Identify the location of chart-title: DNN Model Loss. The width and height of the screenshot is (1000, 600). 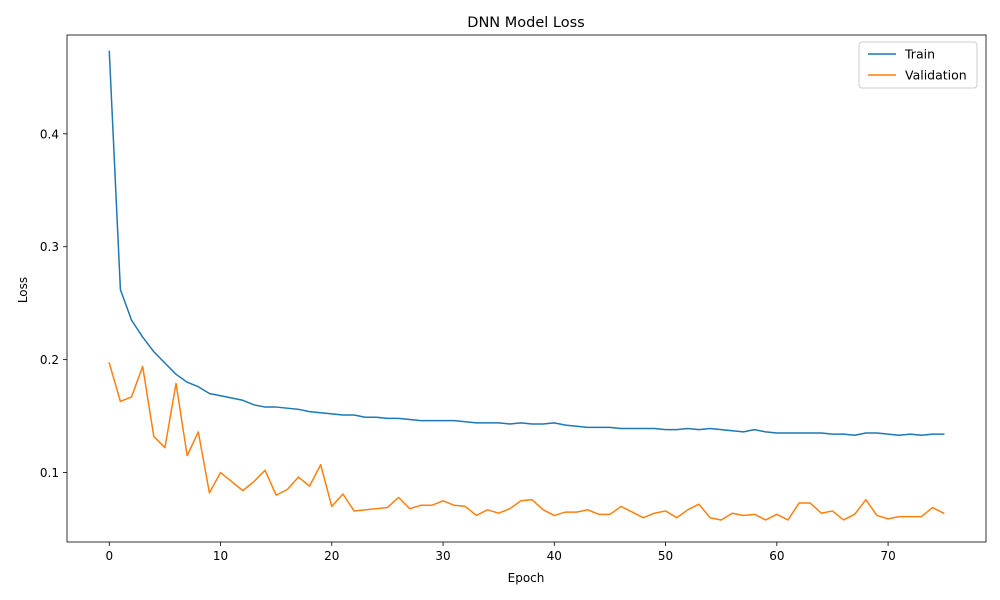
(525, 23).